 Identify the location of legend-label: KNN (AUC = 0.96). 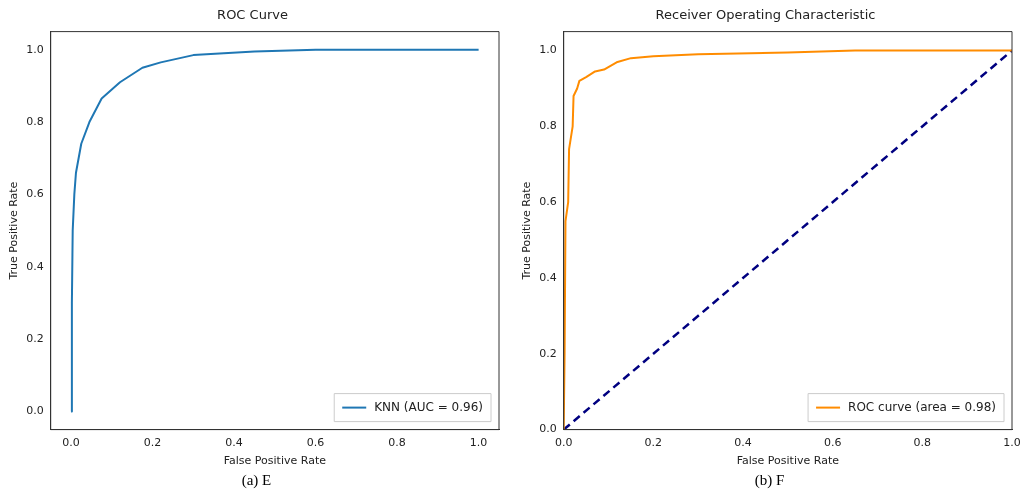
(429, 406).